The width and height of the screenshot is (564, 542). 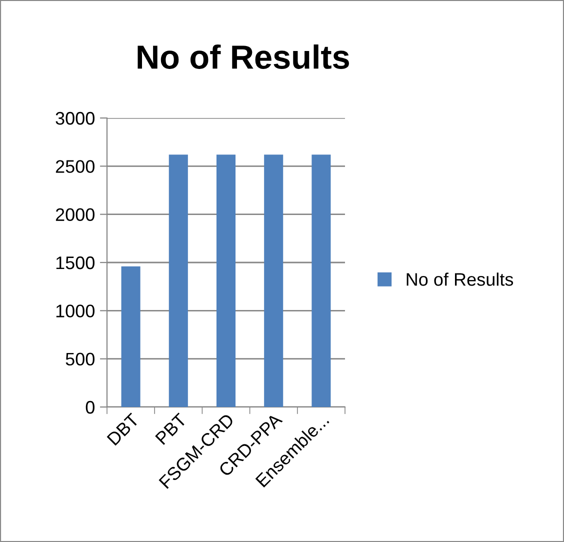 What do you see at coordinates (75, 118) in the screenshot?
I see `y-tick-label: 3000` at bounding box center [75, 118].